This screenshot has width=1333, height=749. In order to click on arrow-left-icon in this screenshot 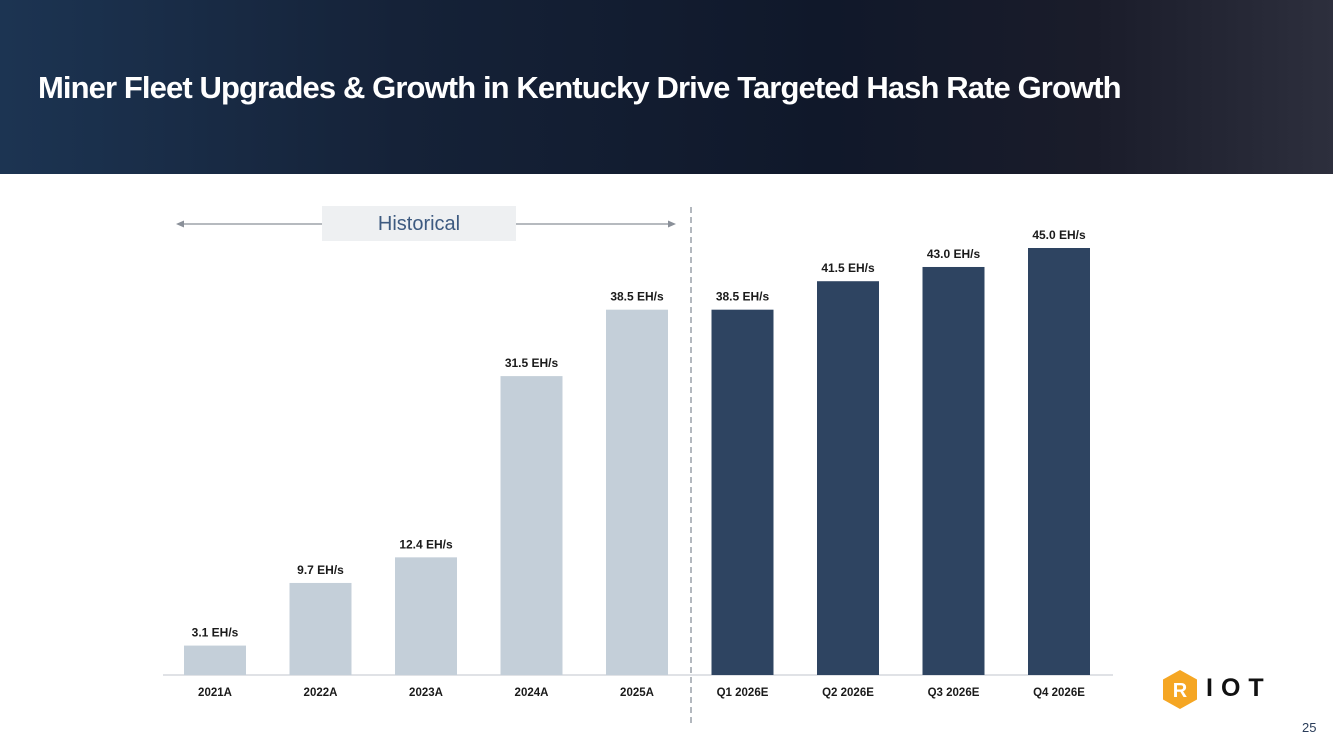, I will do `click(180, 224)`.